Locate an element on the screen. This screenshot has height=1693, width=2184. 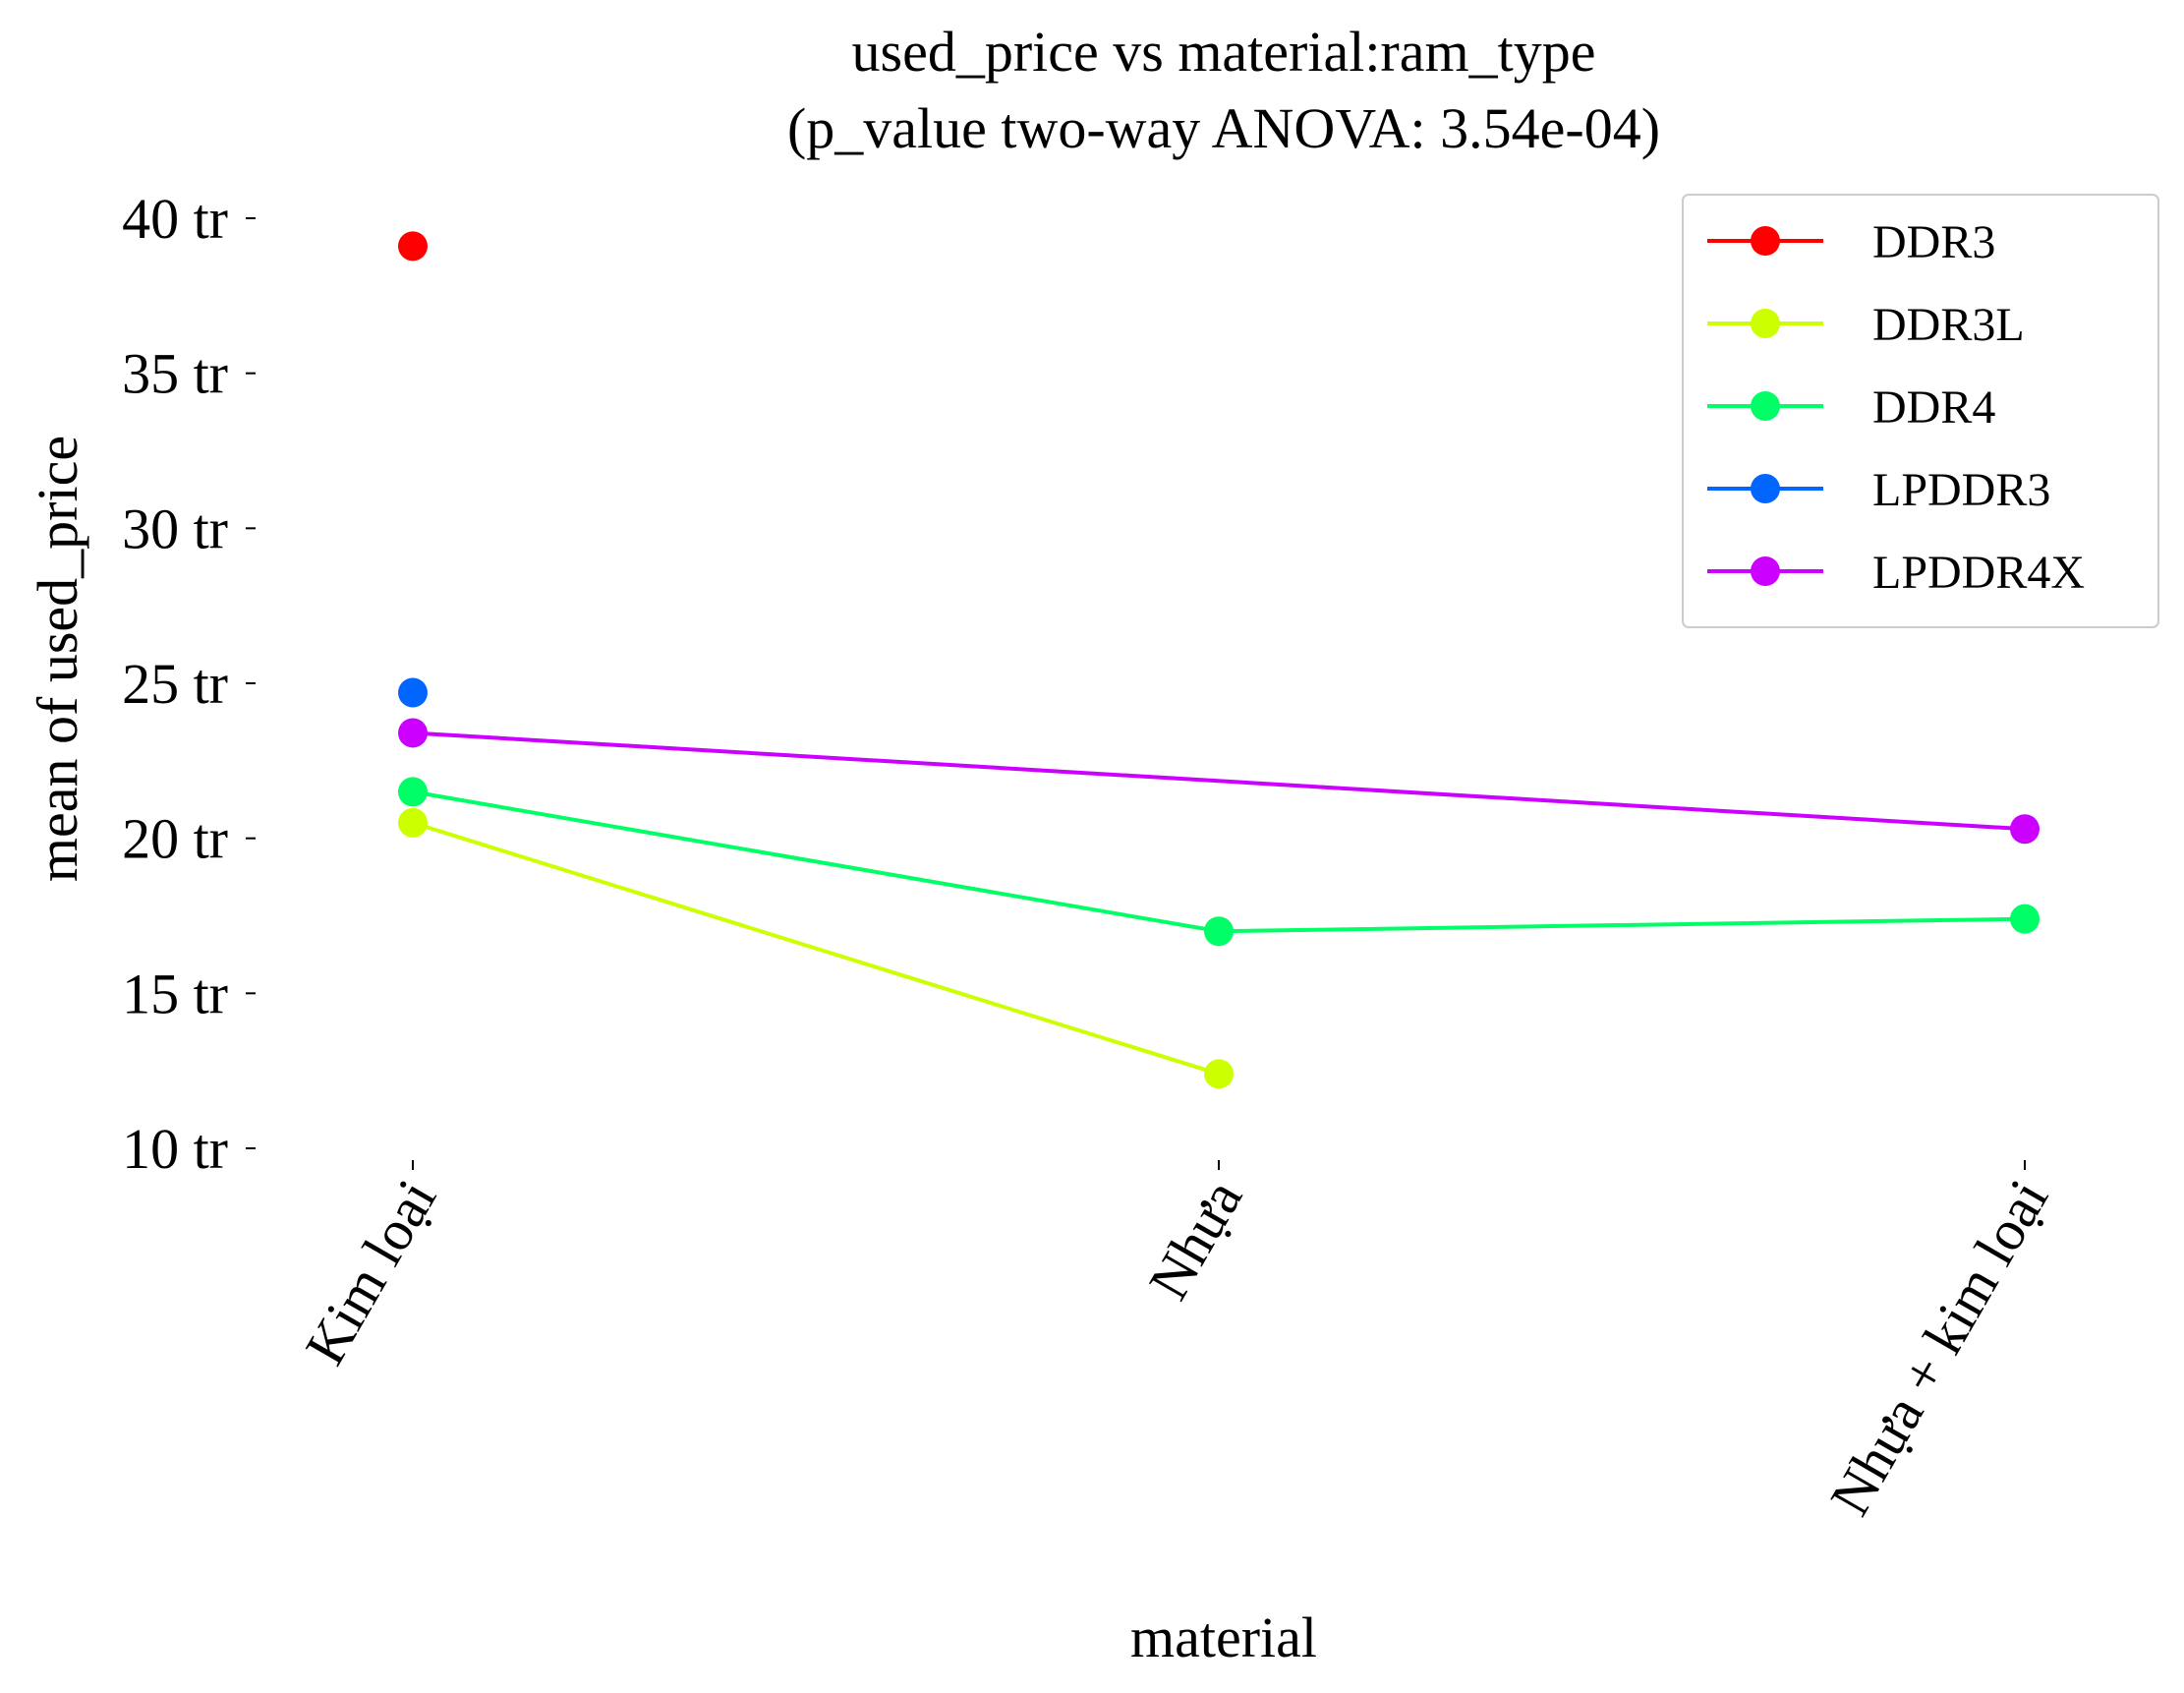
y-tick-label: 15 tr is located at coordinates (175, 993).